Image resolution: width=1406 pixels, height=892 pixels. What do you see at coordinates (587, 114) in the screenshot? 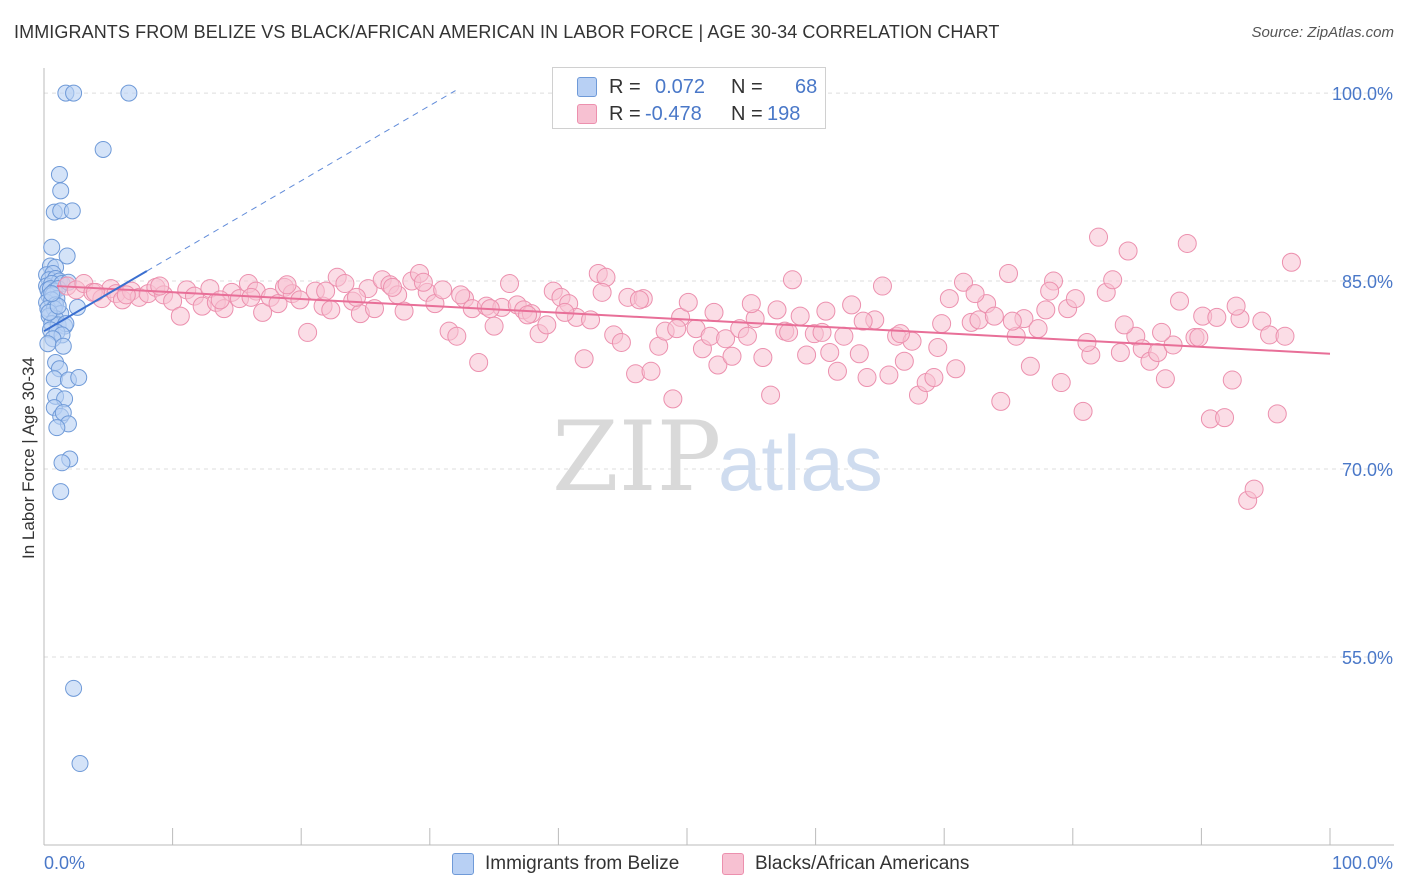
I see `legend-swatch-pink` at bounding box center [587, 114].